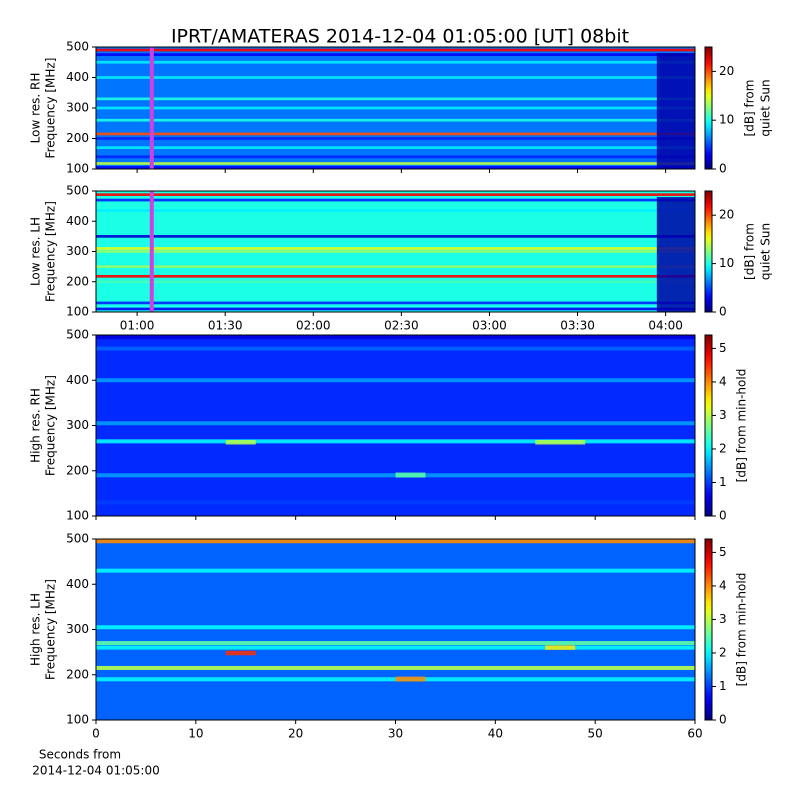 This screenshot has height=800, width=800. I want to click on colorbar-label: [dB] from min-hold, so click(742, 426).